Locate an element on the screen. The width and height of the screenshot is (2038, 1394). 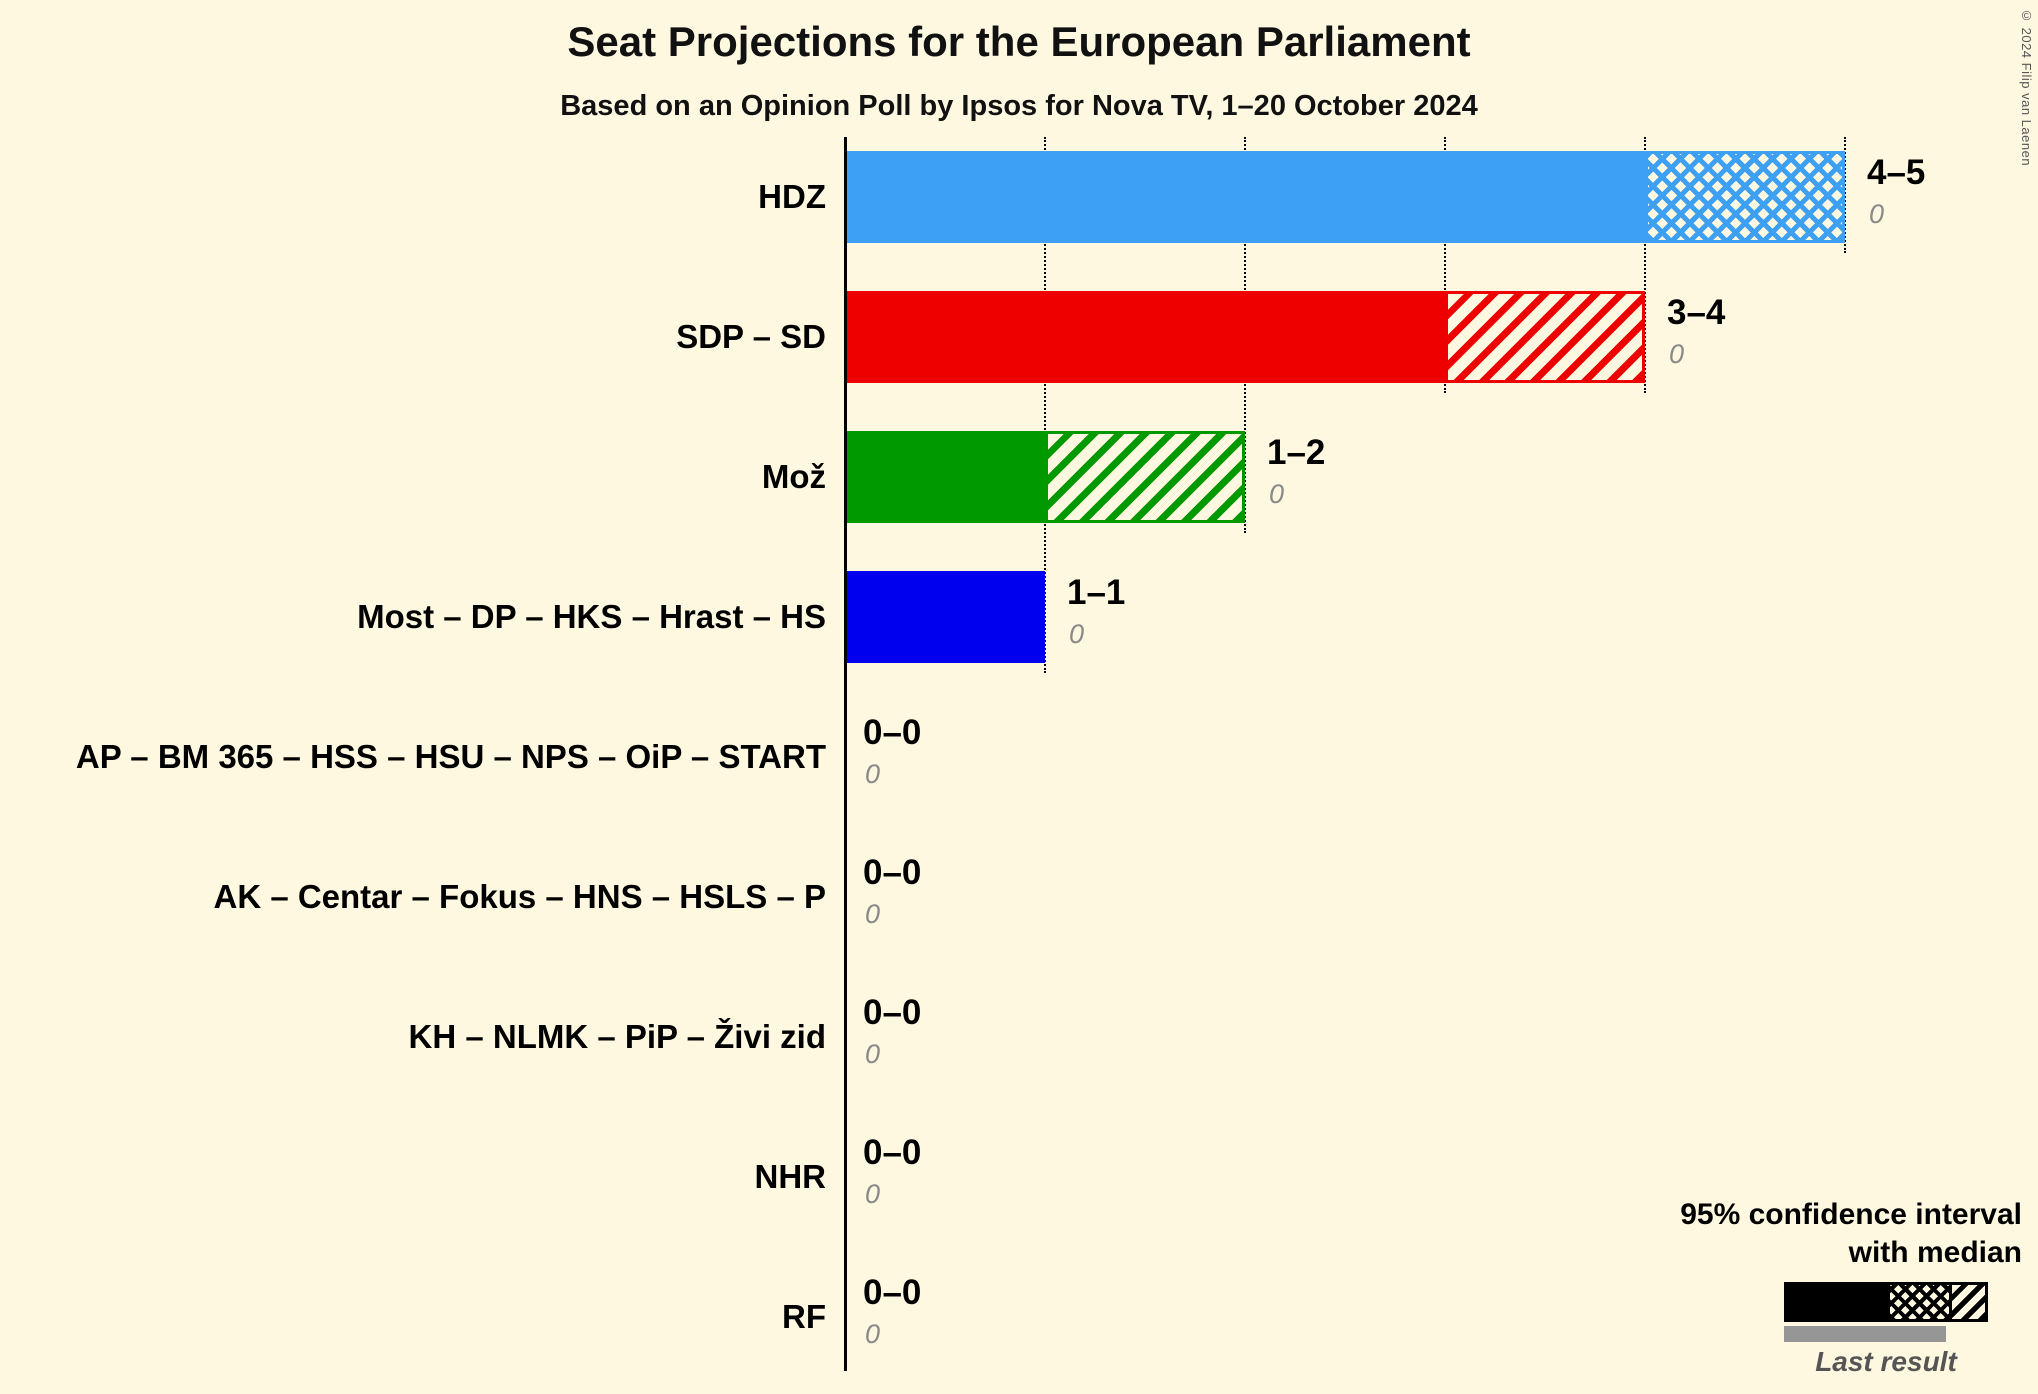
legend-ci-text-line1: 95% confidence interval is located at coordinates (1851, 1214).